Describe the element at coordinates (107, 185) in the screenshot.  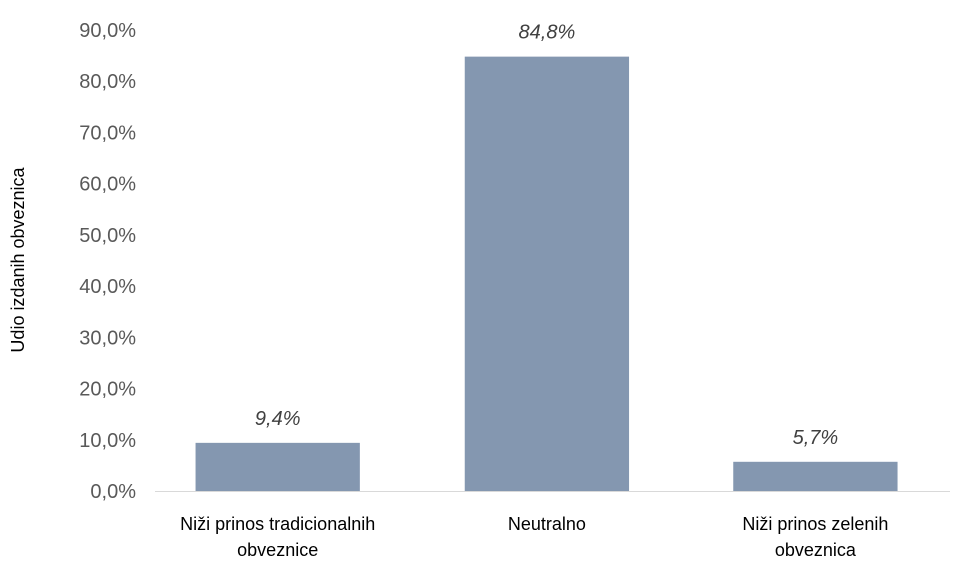
I see `y-tick-label: 60,0%` at that location.